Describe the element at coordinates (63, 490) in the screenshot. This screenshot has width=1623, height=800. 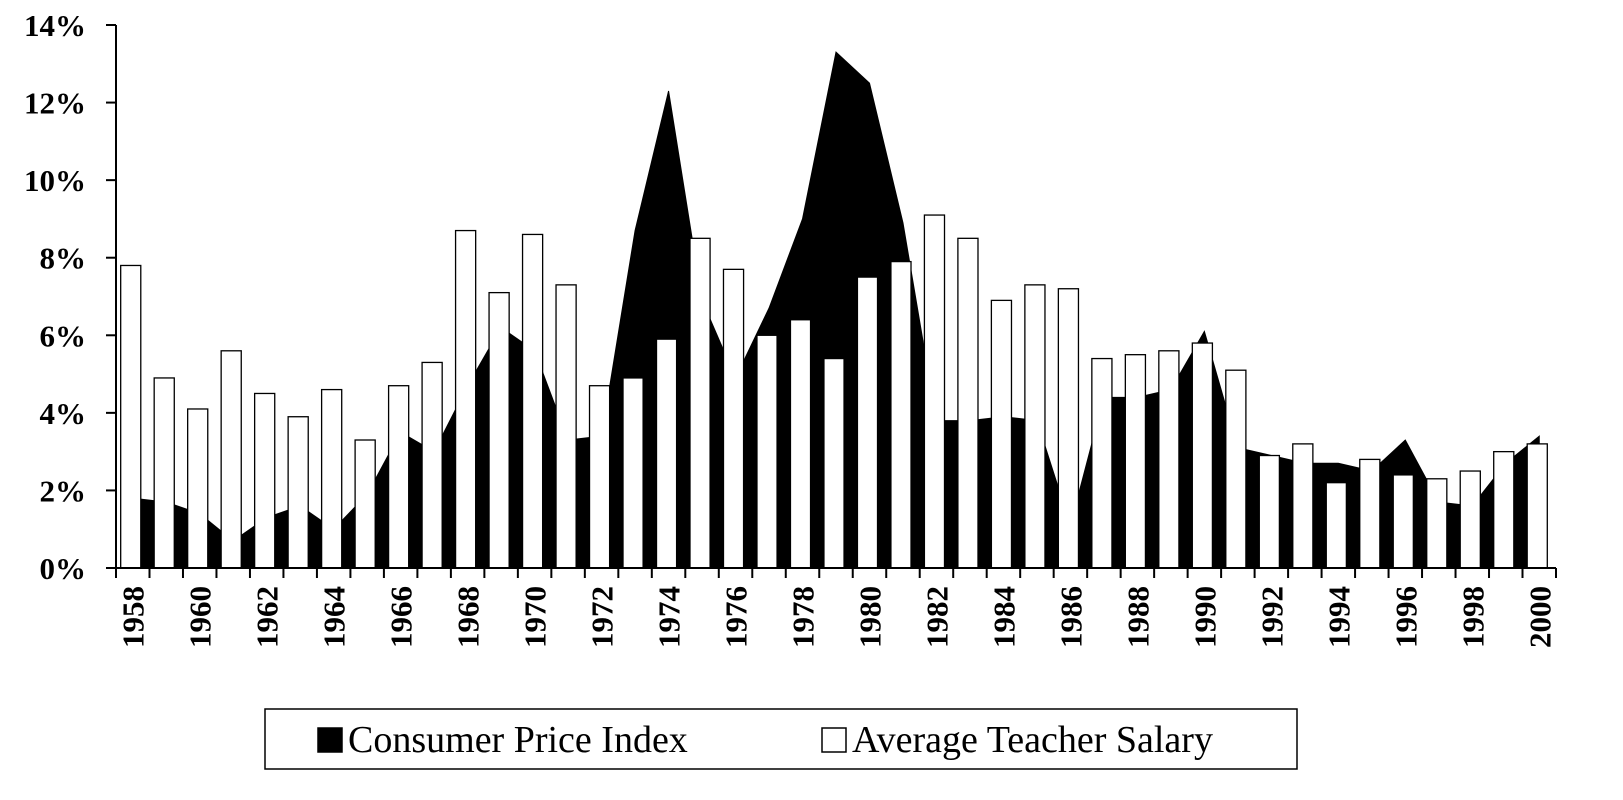
I see `y-tick-label: 2%` at that location.